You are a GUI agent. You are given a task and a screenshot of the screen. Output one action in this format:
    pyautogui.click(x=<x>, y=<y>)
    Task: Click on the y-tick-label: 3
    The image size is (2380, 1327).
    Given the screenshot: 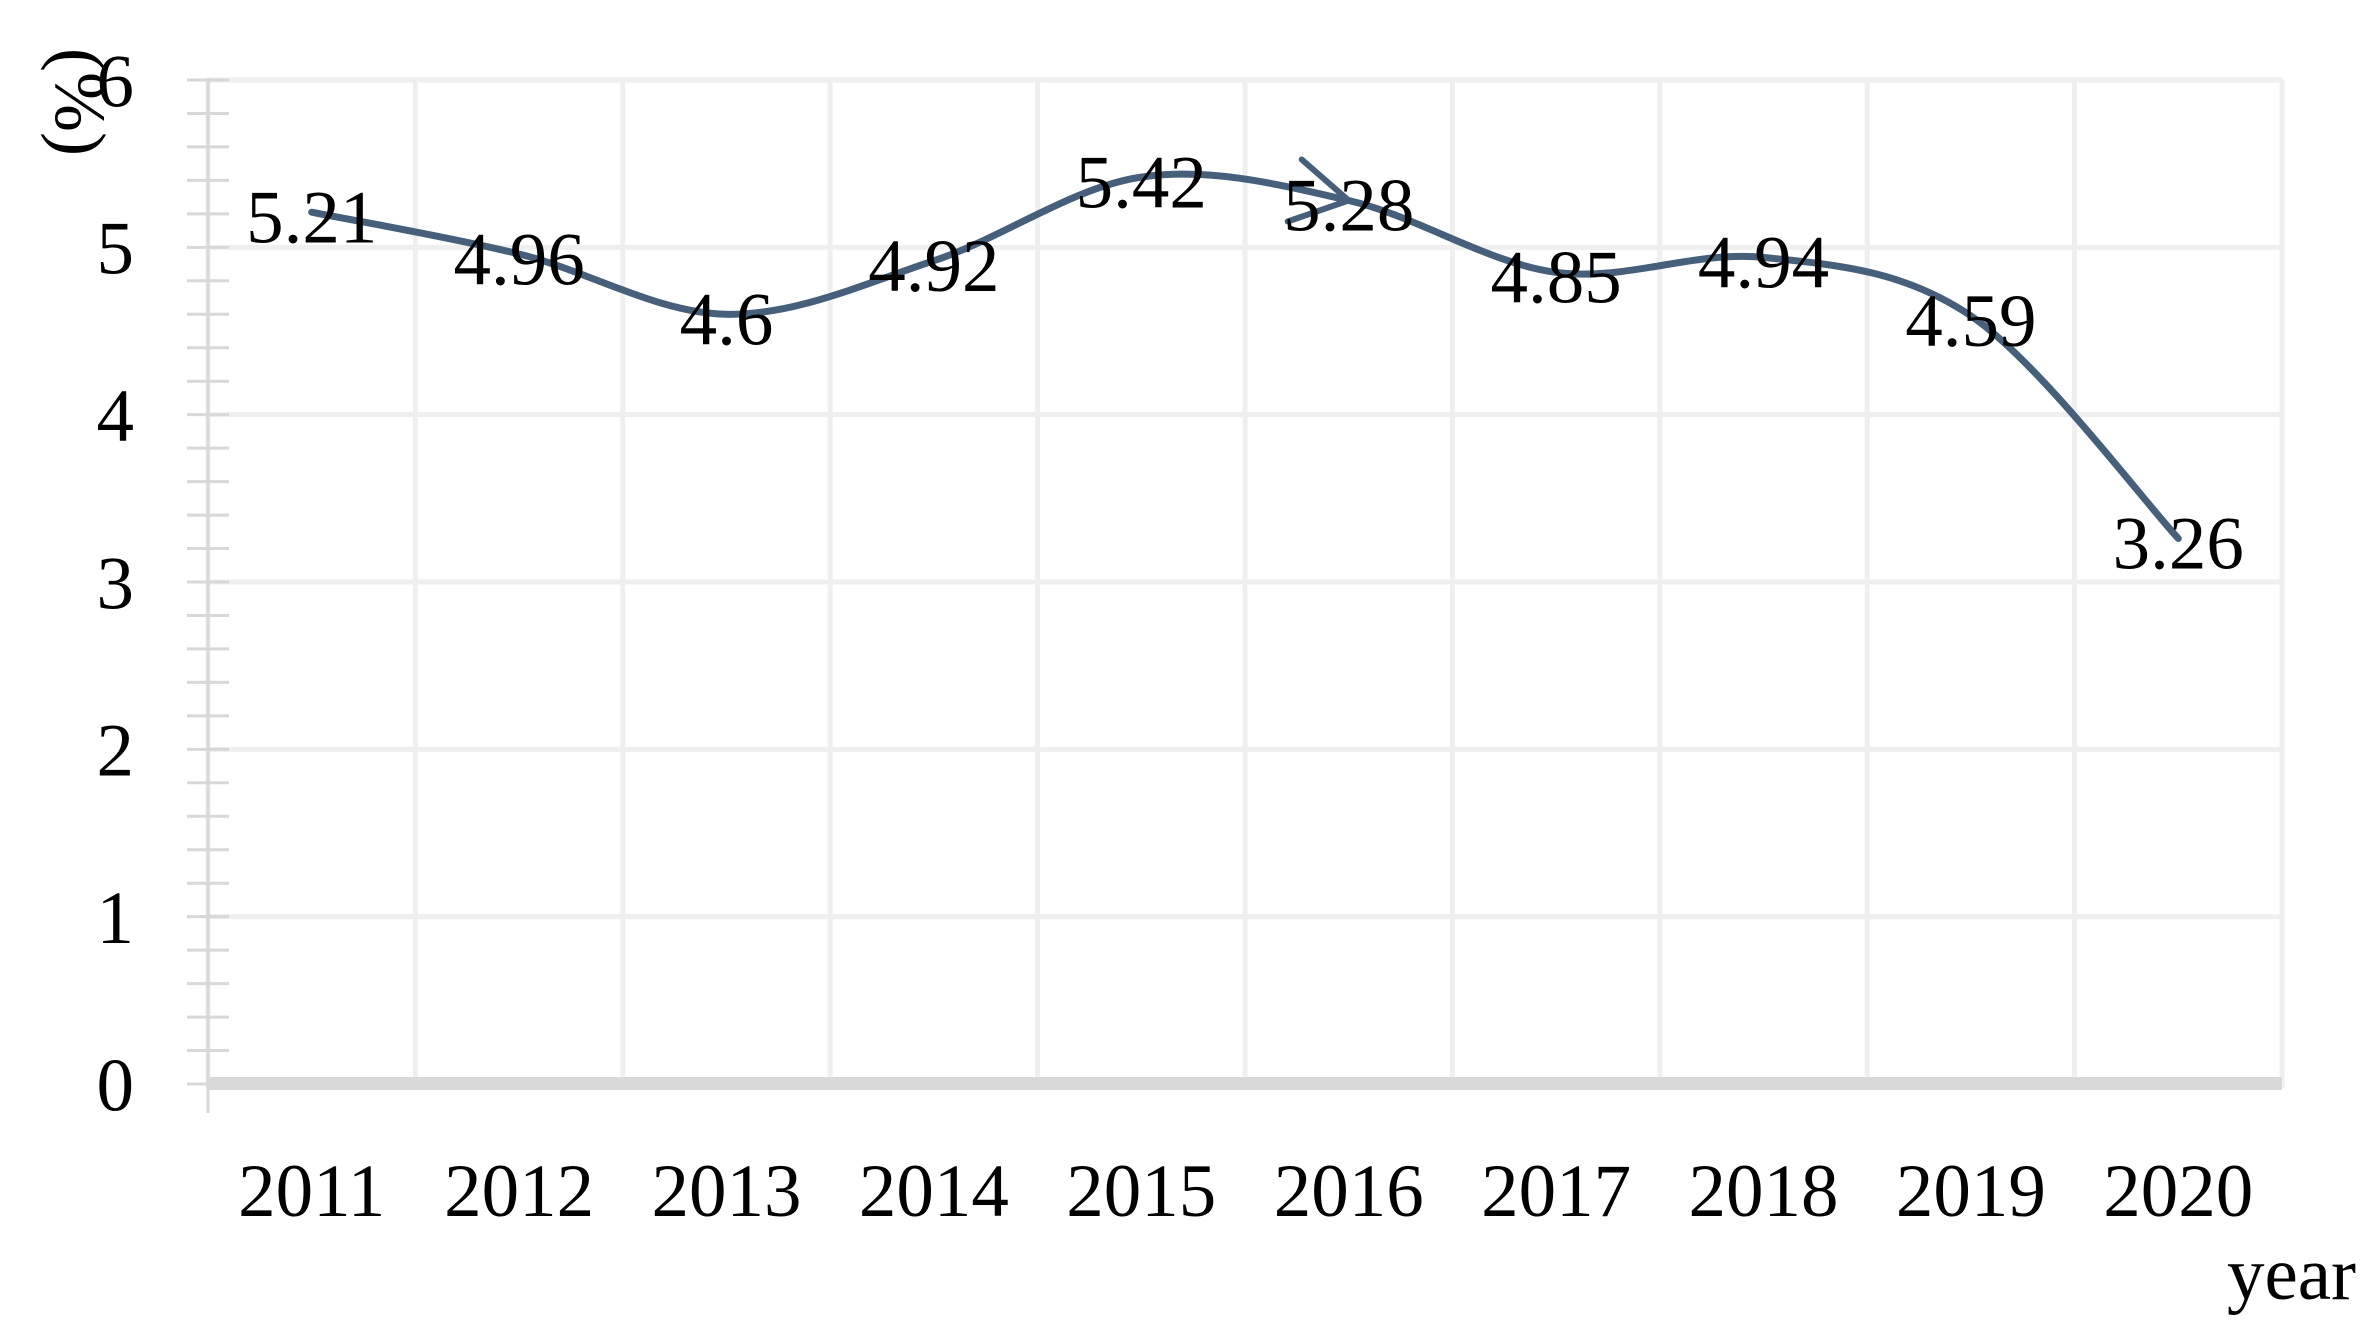 What is the action you would take?
    pyautogui.click(x=116, y=583)
    